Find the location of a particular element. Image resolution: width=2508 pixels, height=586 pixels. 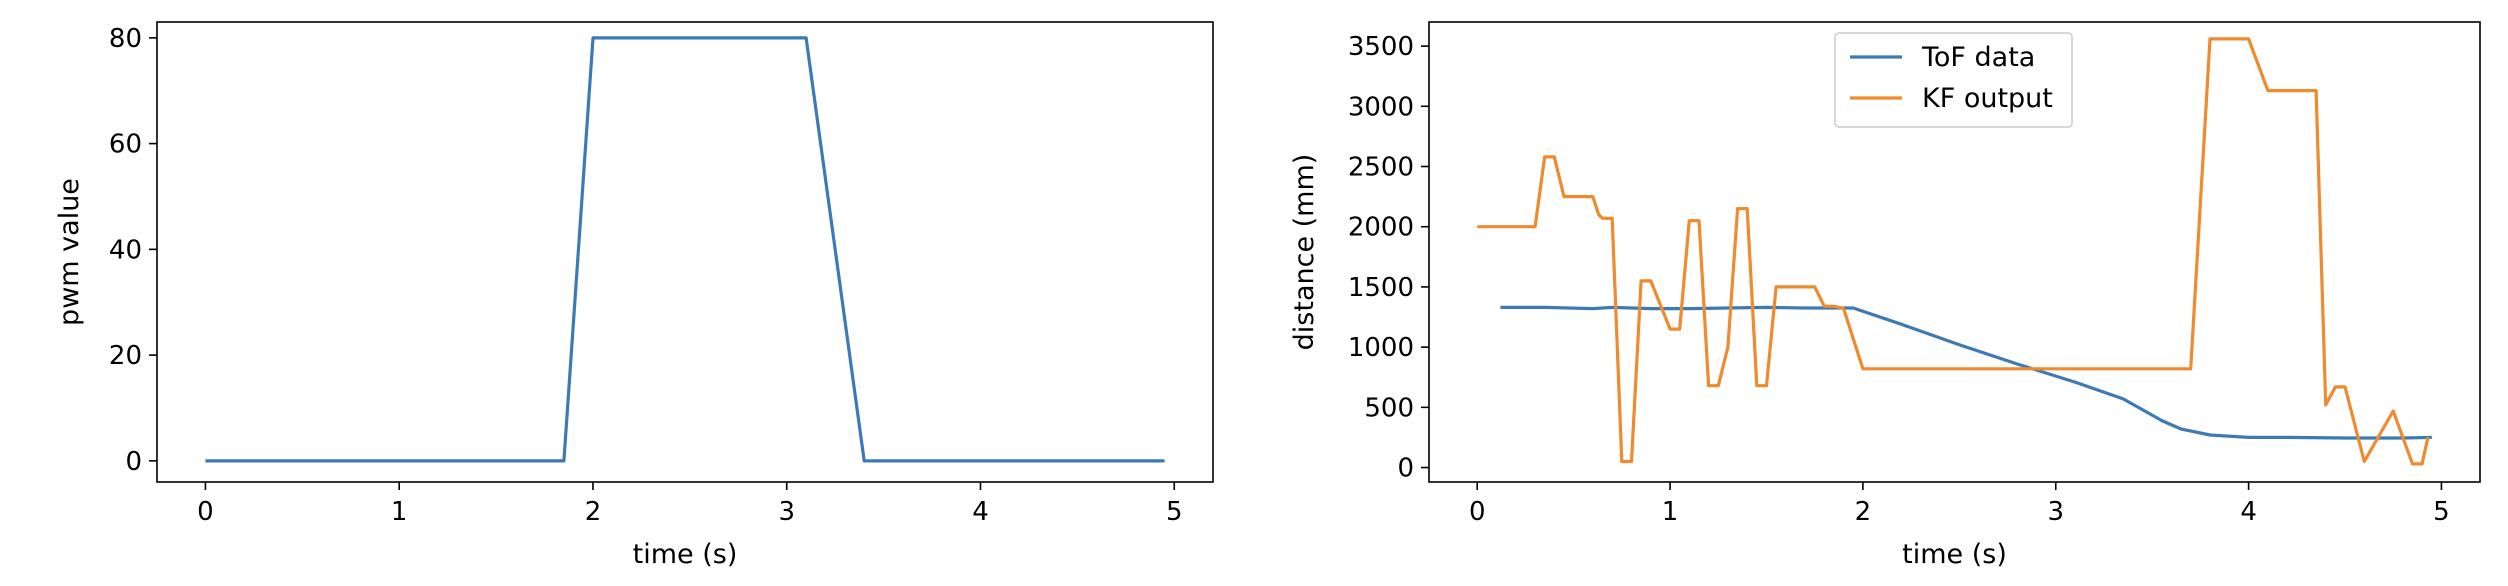

legend-label-tof-data: ToF data is located at coordinates (1978, 57).